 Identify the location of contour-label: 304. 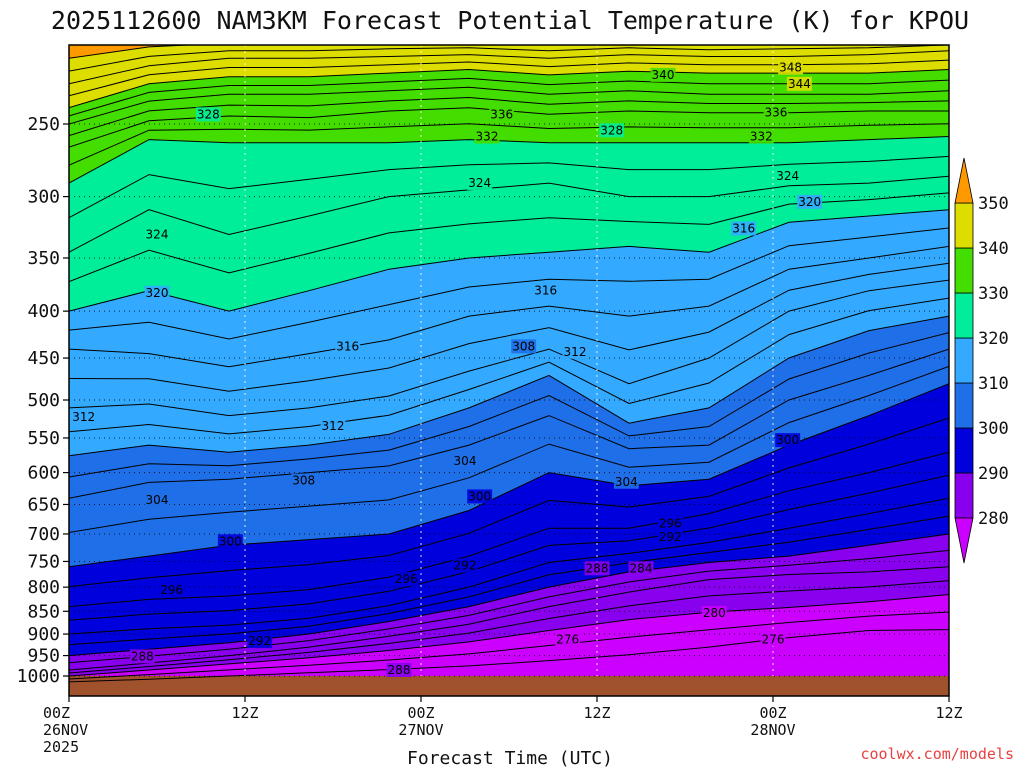
(626, 482).